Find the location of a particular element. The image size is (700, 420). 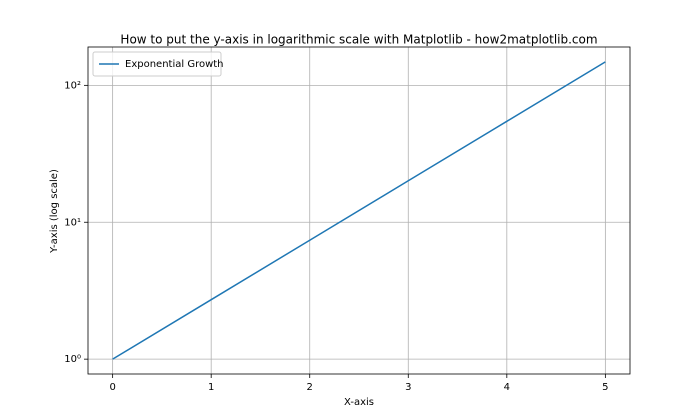

x-tick-label: 1 is located at coordinates (211, 387).